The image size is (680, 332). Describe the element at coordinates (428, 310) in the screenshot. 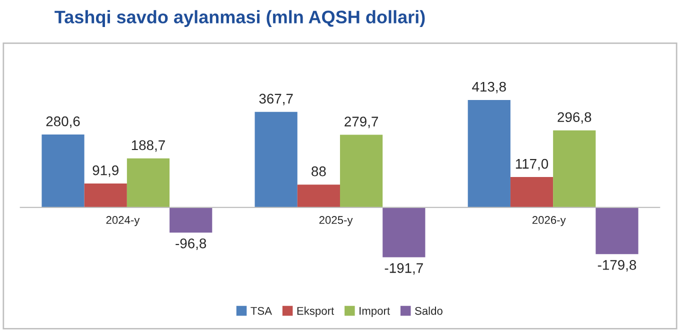

I see `legend-label: Saldo` at that location.